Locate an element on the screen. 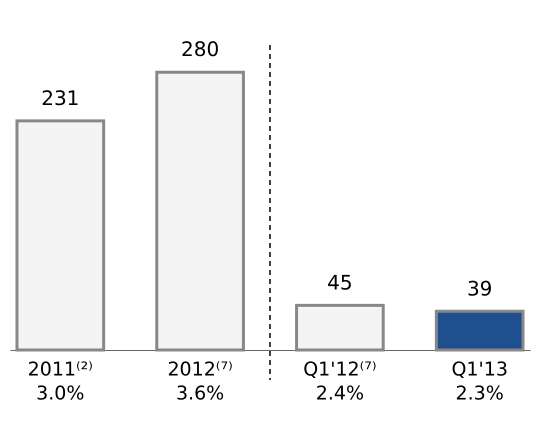  data-label: 39 is located at coordinates (479, 288).